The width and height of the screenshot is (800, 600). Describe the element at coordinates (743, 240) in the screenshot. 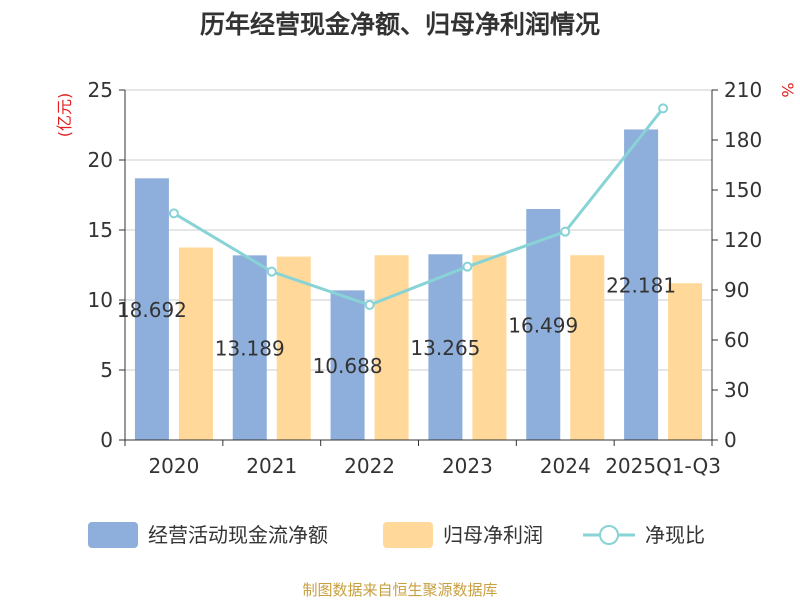

I see `right-tick-label: 120` at that location.